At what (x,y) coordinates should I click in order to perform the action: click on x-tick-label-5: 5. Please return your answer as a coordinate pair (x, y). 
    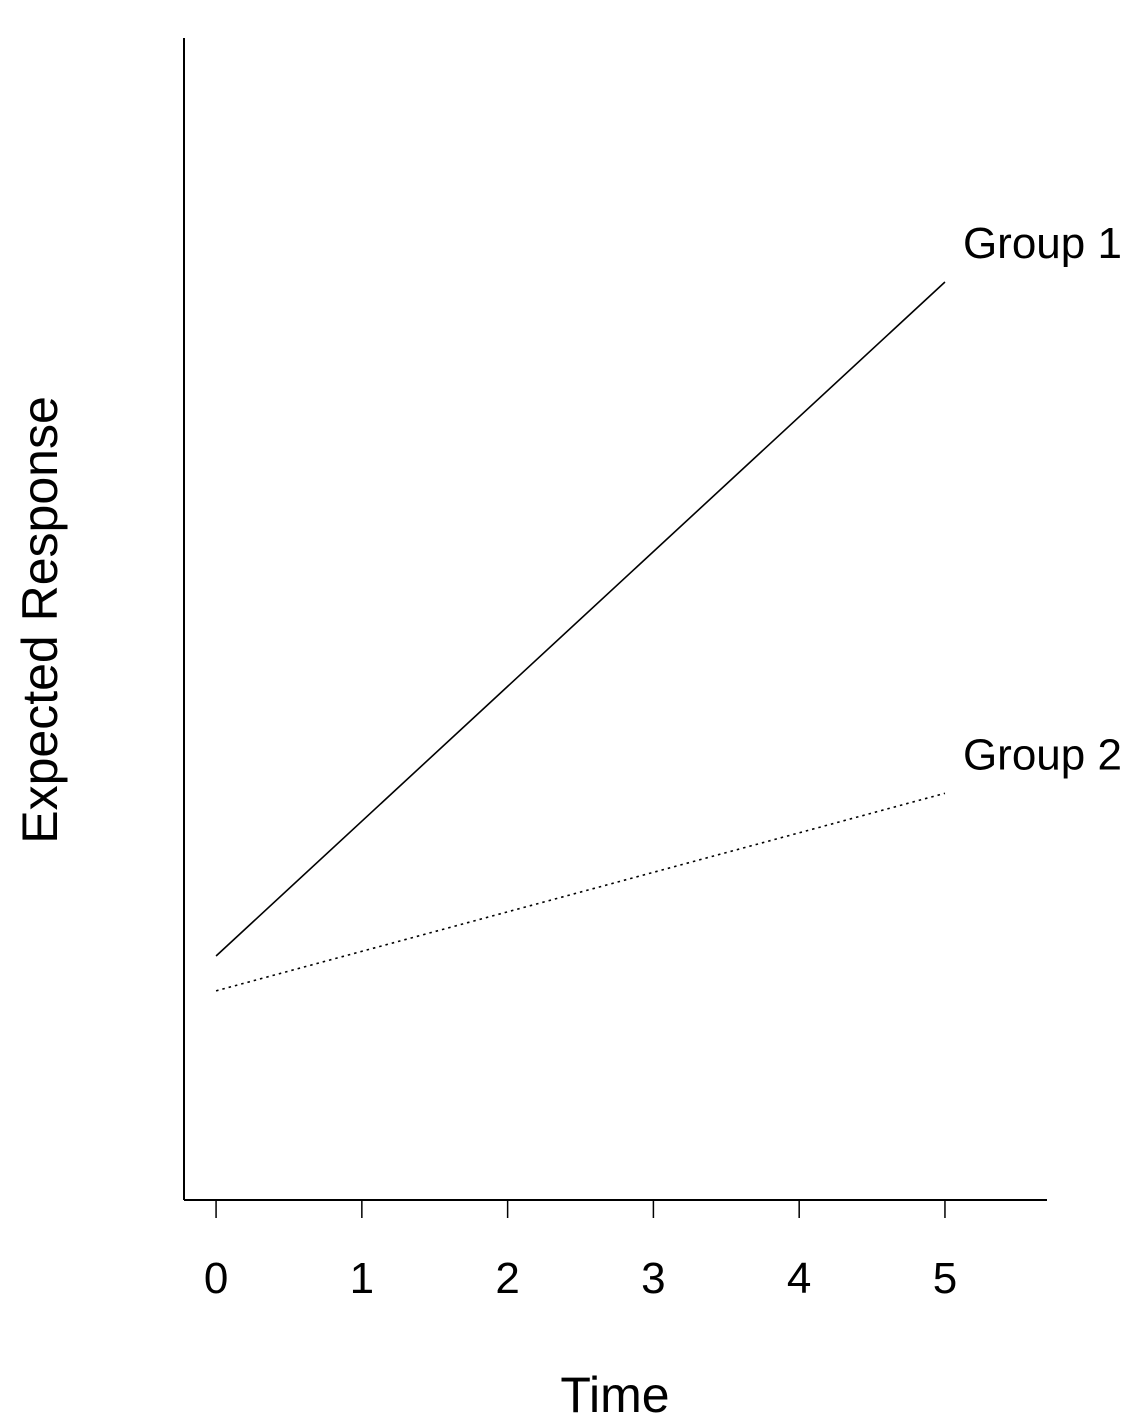
    Looking at the image, I should click on (945, 1278).